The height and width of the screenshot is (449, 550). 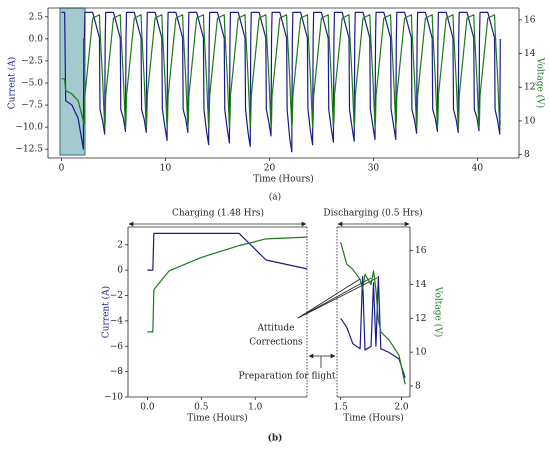 I want to click on note: Preparation for flight, so click(x=286, y=377).